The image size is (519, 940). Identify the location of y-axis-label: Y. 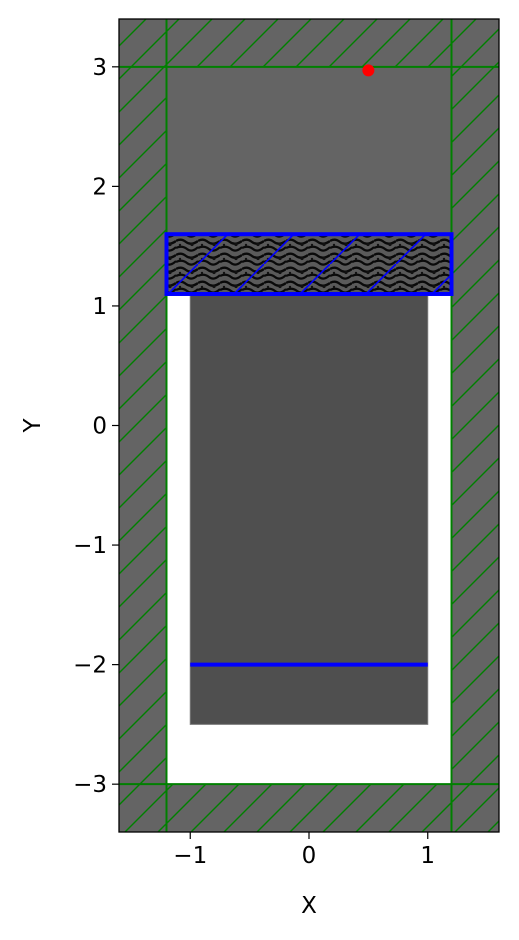
(33, 426).